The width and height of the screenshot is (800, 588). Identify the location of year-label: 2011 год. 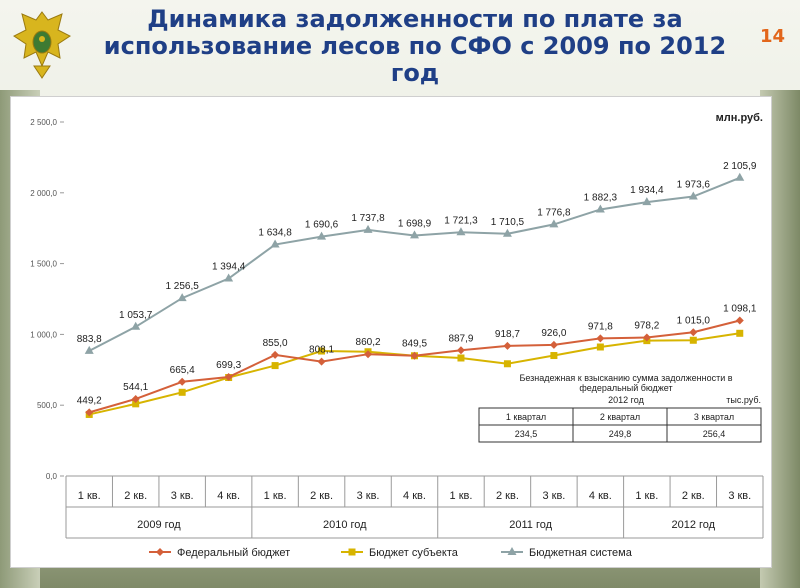
(530, 525).